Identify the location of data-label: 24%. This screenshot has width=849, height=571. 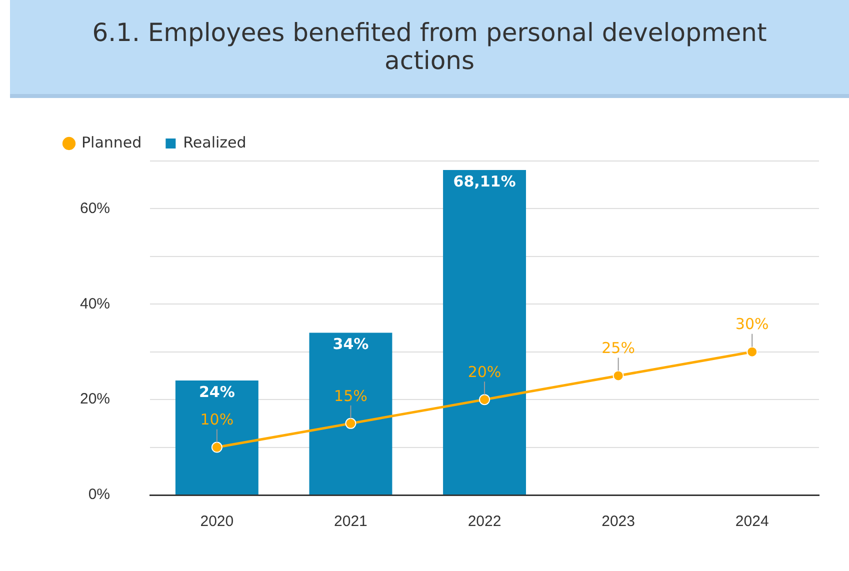
(216, 391).